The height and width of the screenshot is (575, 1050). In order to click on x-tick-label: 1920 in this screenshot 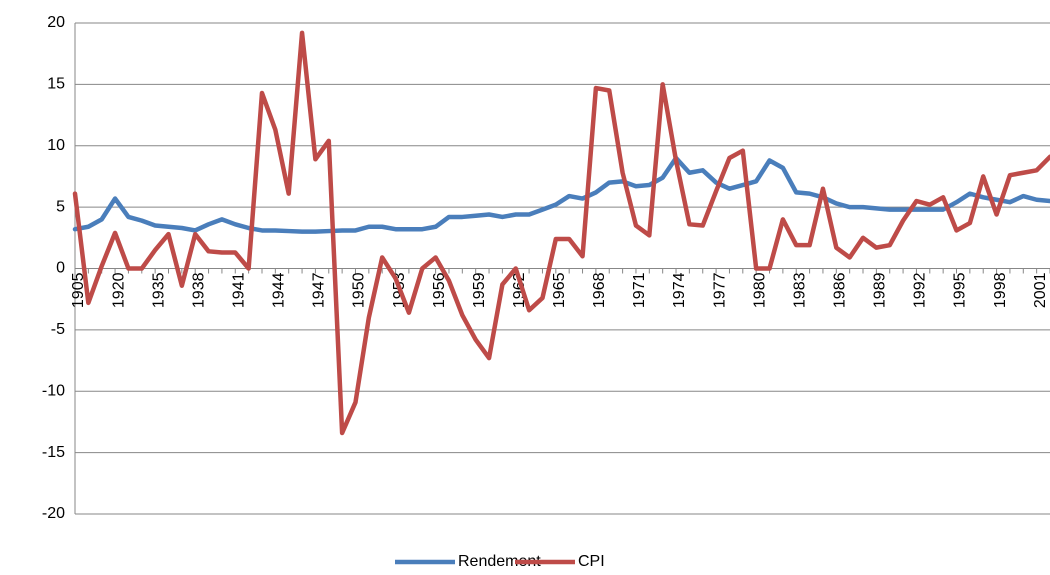, I will do `click(118, 290)`.